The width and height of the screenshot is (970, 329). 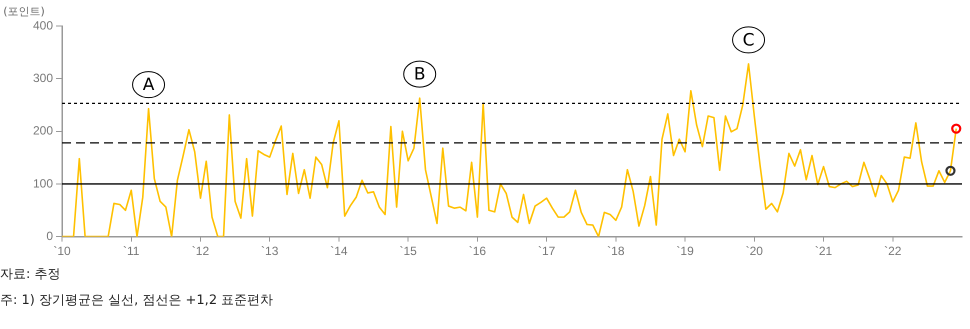 What do you see at coordinates (685, 251) in the screenshot?
I see `x-tick-label: `19` at bounding box center [685, 251].